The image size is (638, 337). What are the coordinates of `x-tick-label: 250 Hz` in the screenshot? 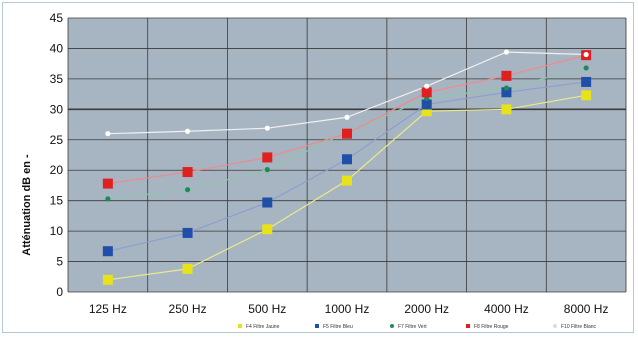 It's located at (188, 309).